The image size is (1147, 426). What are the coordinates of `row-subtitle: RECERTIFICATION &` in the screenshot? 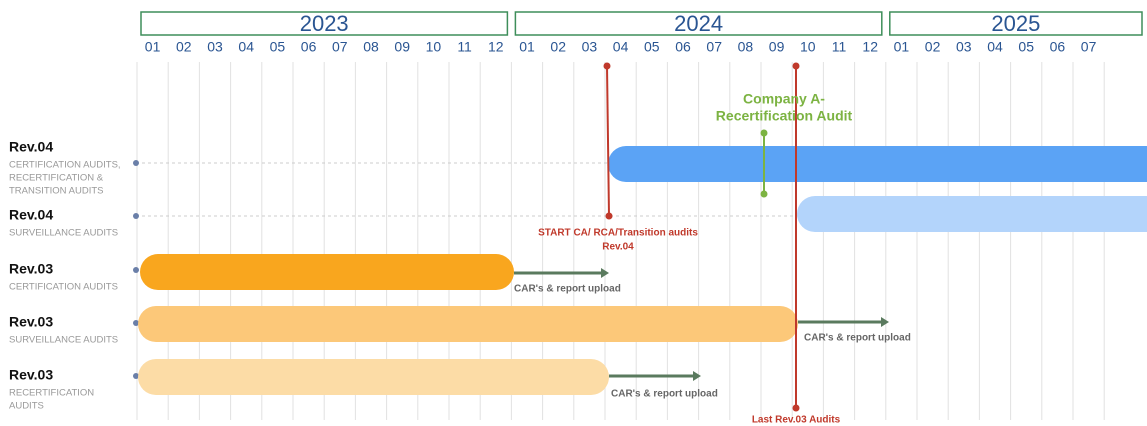 It's located at (56, 178).